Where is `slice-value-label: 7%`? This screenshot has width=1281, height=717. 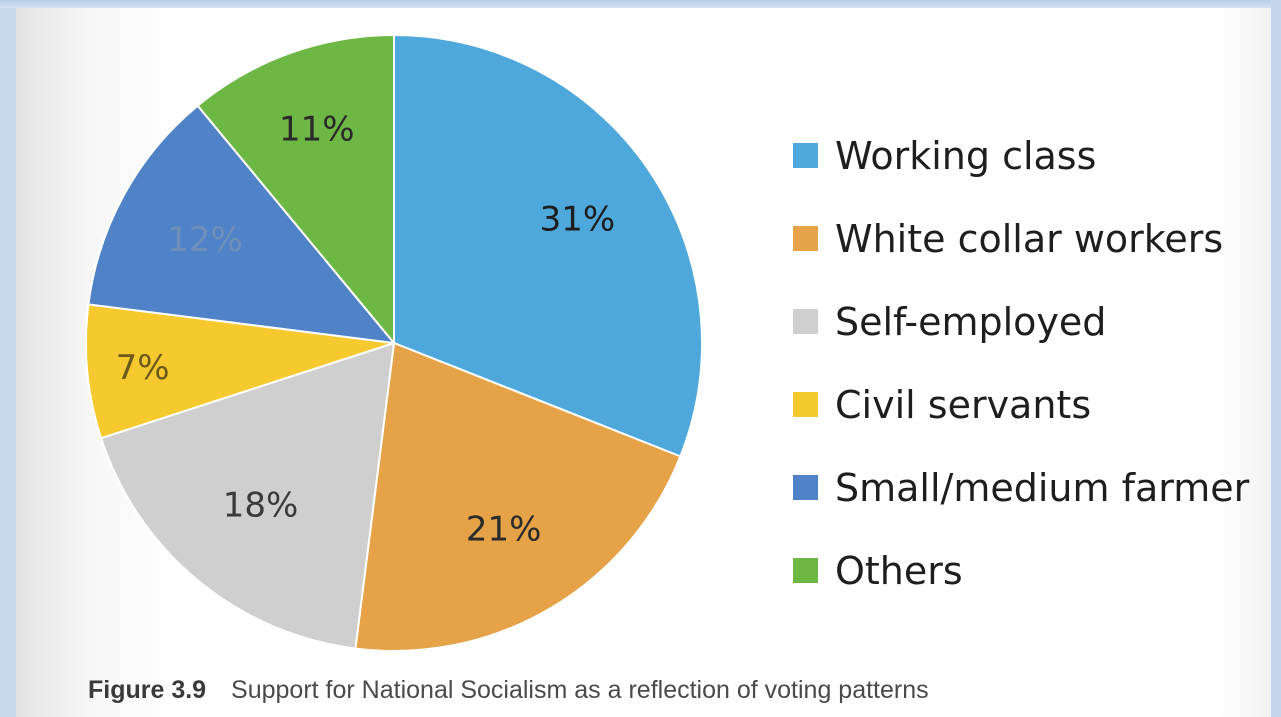 slice-value-label: 7% is located at coordinates (143, 368).